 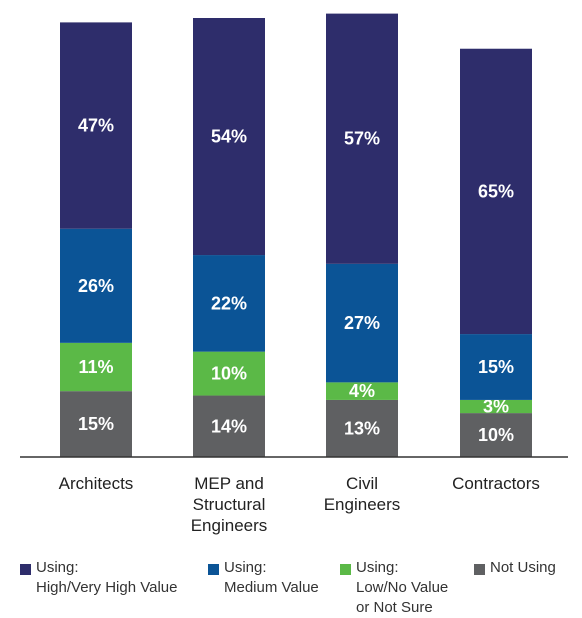 What do you see at coordinates (96, 483) in the screenshot?
I see `category-label-0: Architects` at bounding box center [96, 483].